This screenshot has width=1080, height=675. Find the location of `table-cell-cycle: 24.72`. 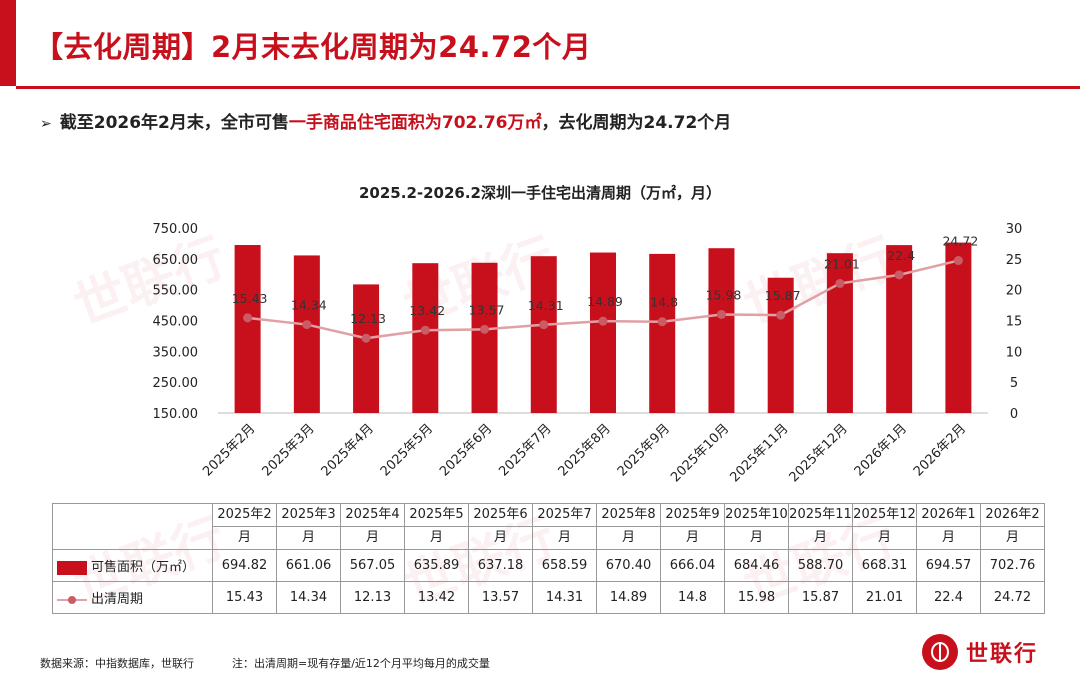

table-cell-cycle: 24.72 is located at coordinates (1012, 597).